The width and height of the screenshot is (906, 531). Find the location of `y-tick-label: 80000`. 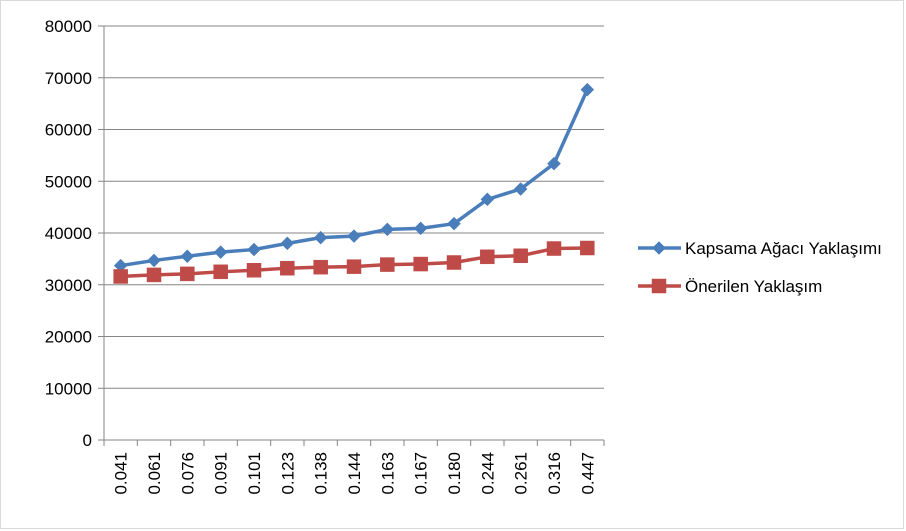

y-tick-label: 80000 is located at coordinates (68, 26).